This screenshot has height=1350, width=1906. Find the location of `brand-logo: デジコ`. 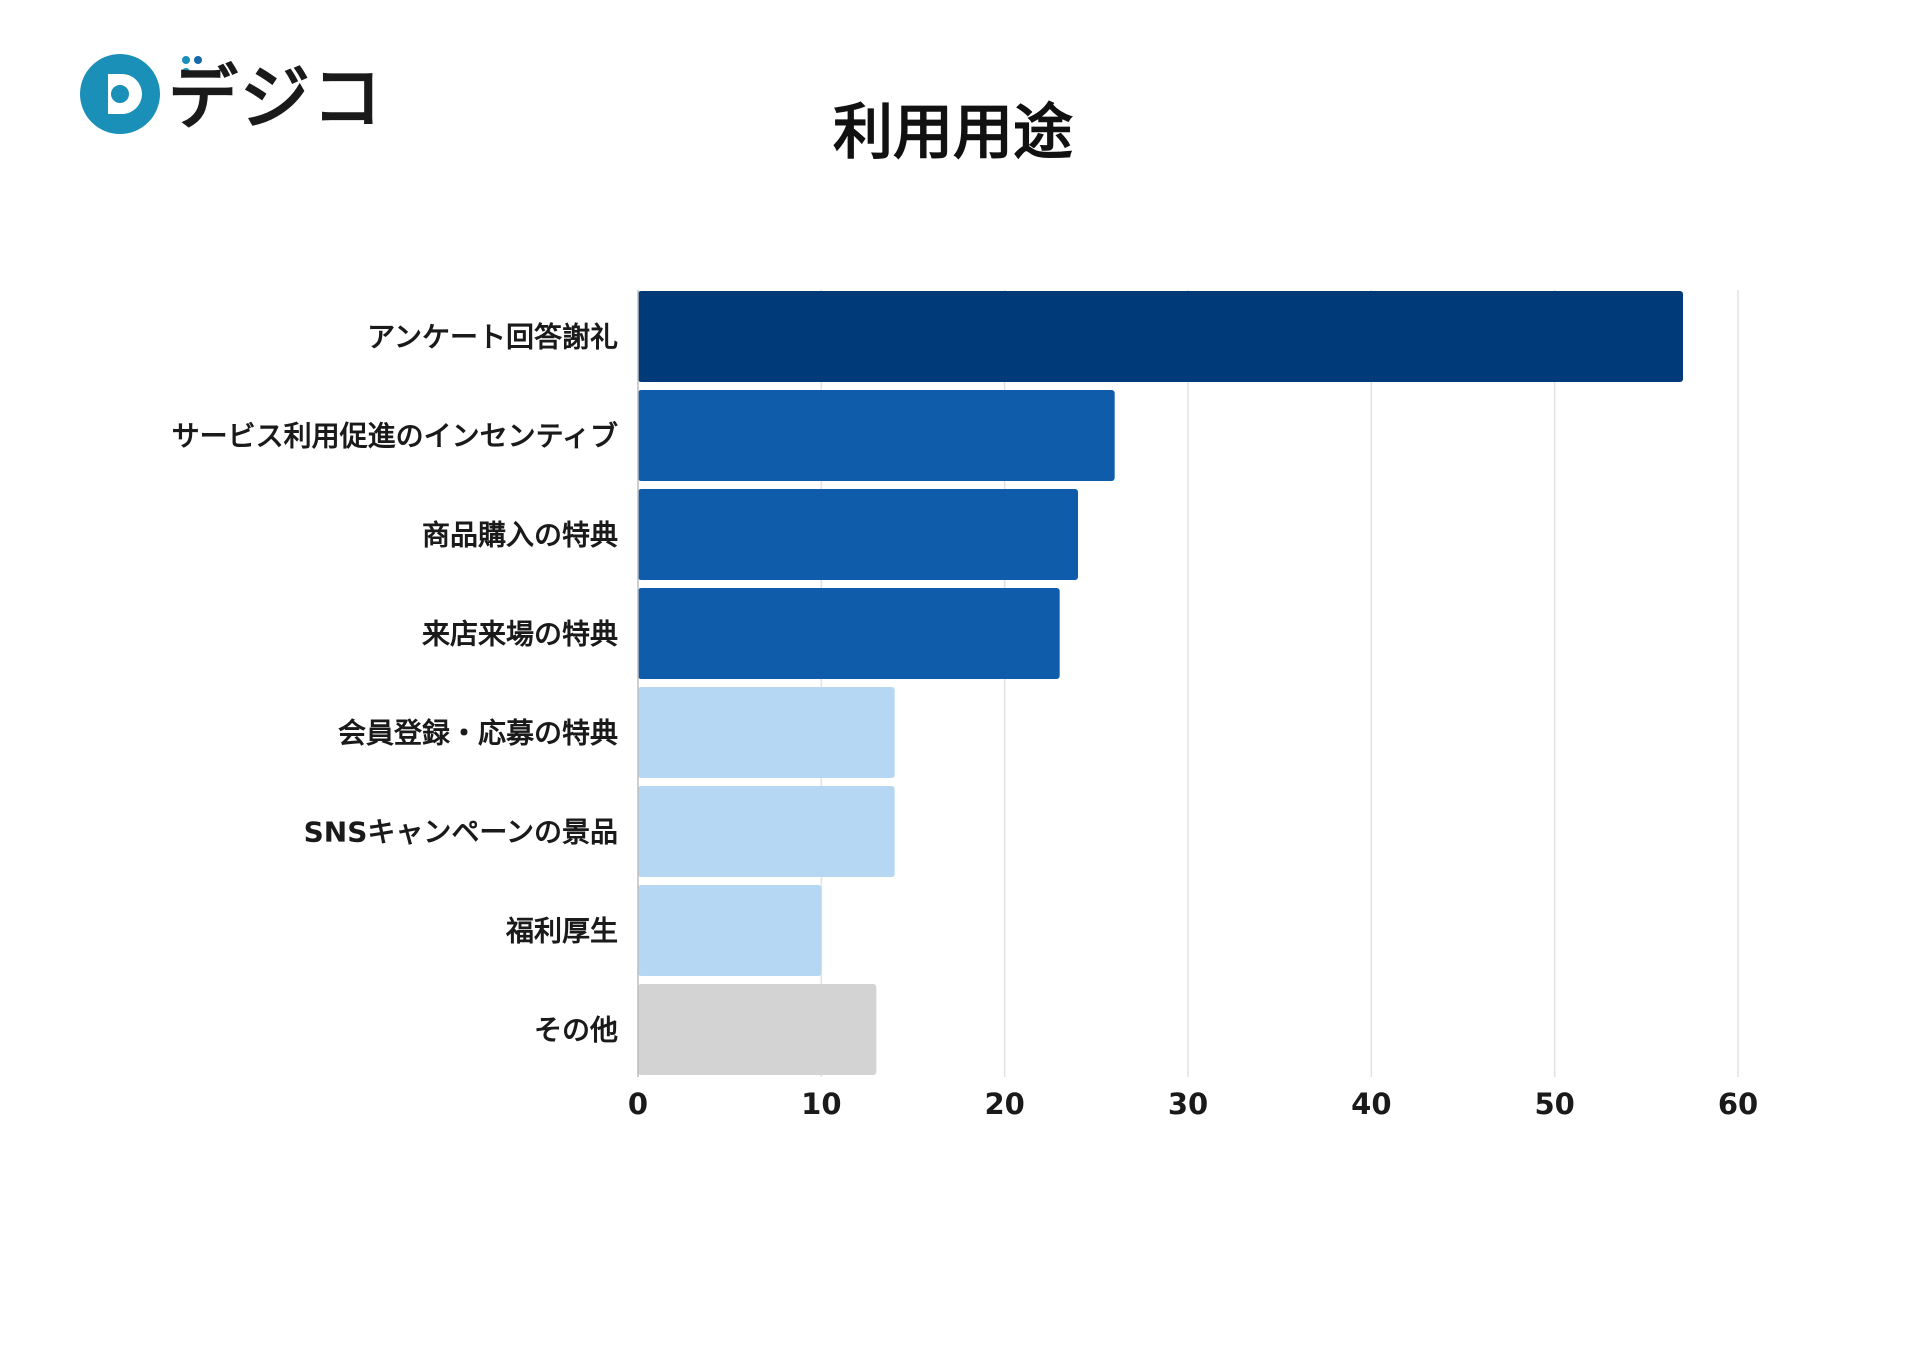

brand-logo: デジコ is located at coordinates (229, 96).